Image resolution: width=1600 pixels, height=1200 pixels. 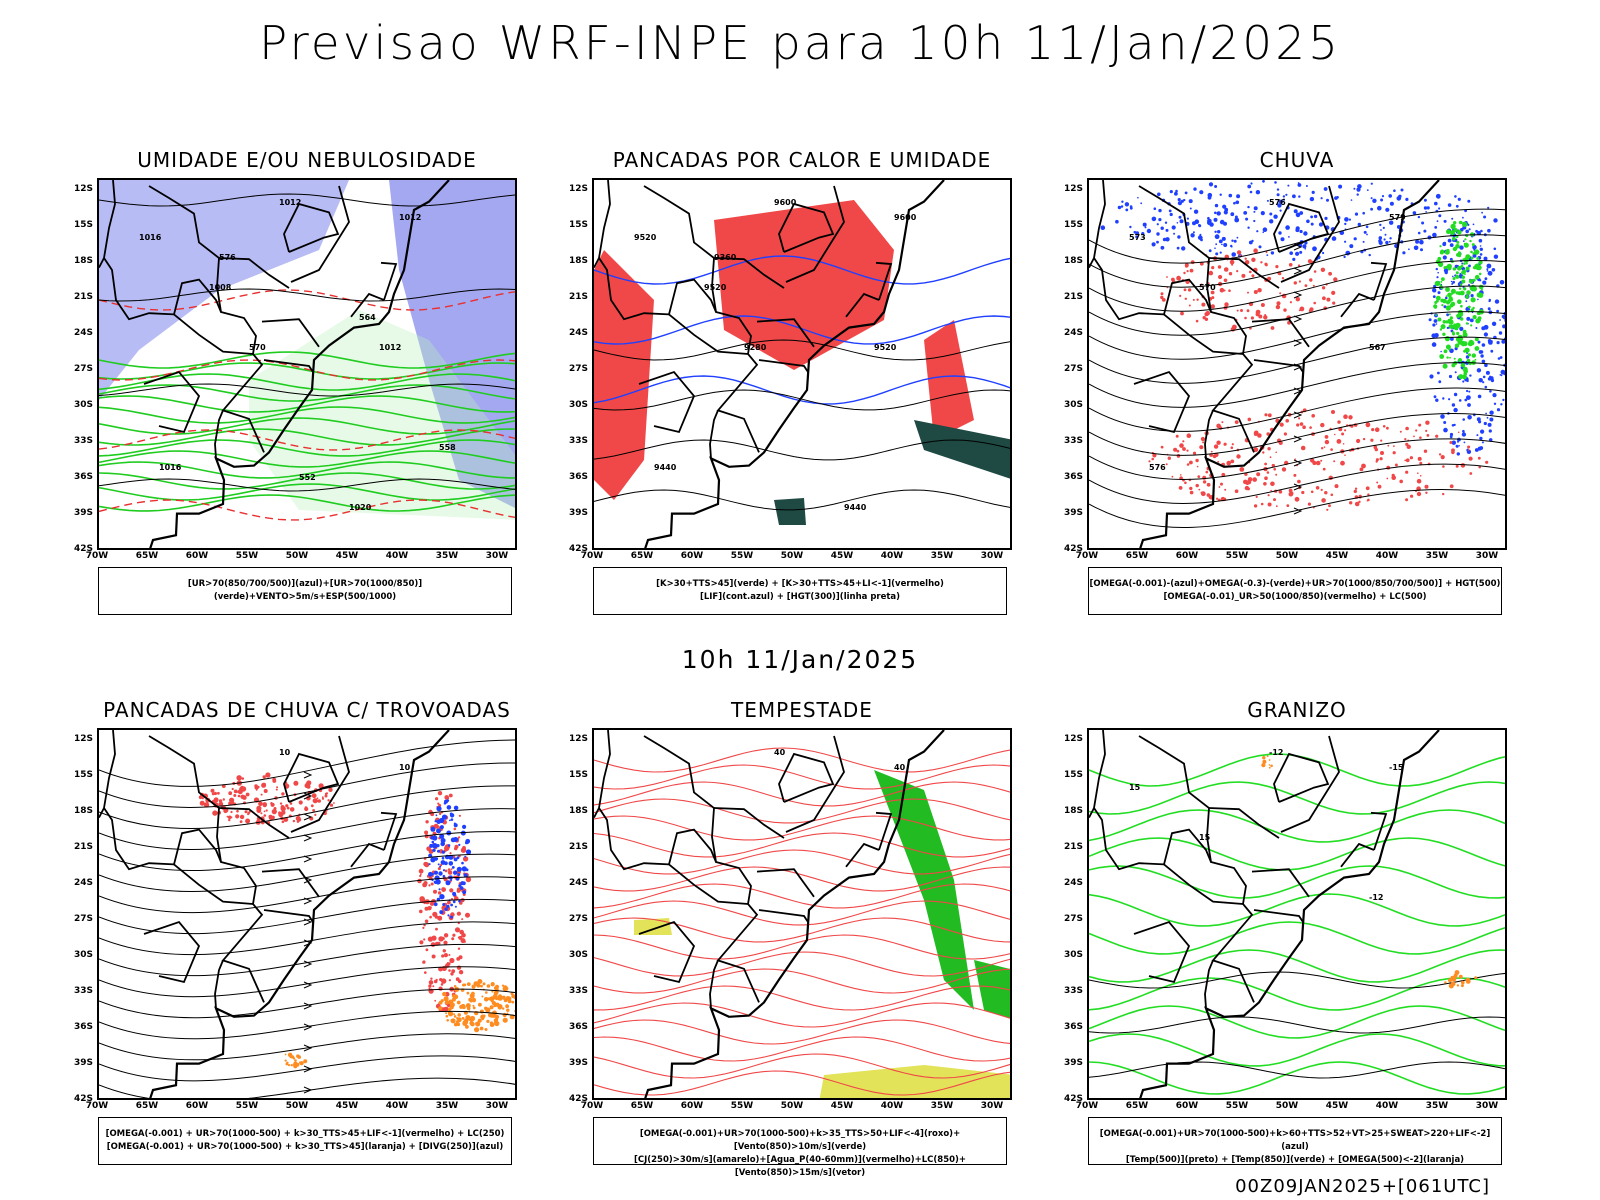 What do you see at coordinates (578, 225) in the screenshot?
I see `lat-tick-label: 15S` at bounding box center [578, 225].